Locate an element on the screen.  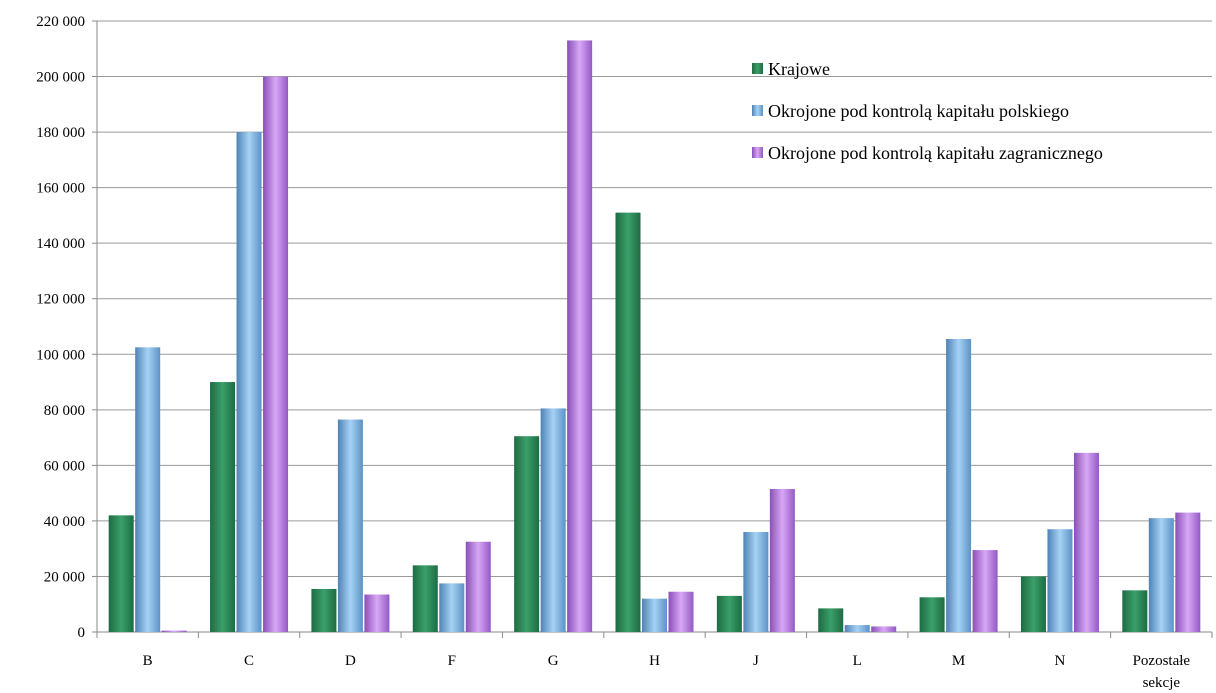
y-tick-label: 60 000 is located at coordinates (64, 466).